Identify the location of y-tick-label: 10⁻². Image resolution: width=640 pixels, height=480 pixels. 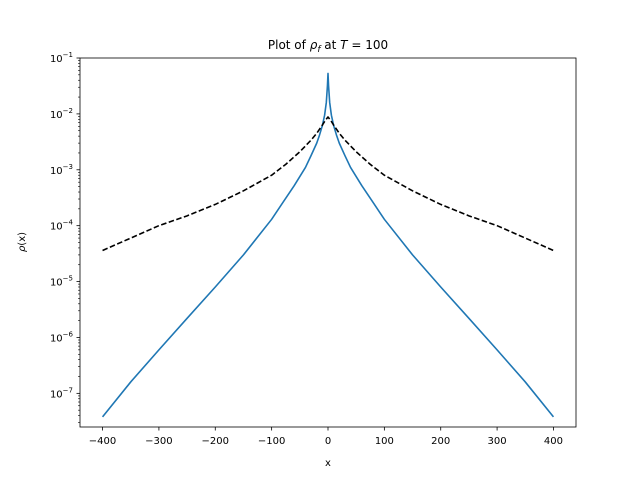
(61, 114).